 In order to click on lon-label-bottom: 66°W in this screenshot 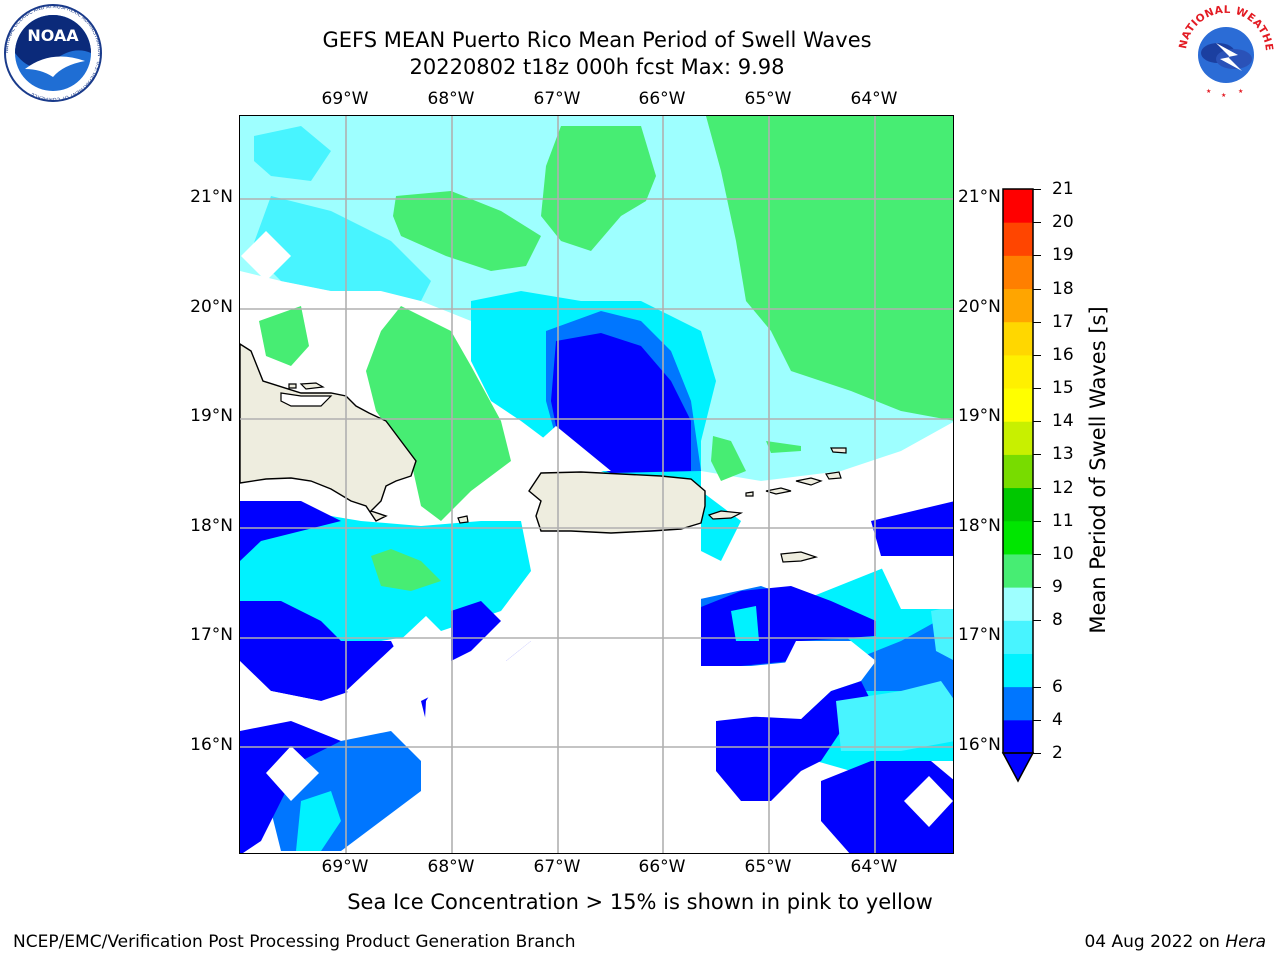, I will do `click(662, 867)`.